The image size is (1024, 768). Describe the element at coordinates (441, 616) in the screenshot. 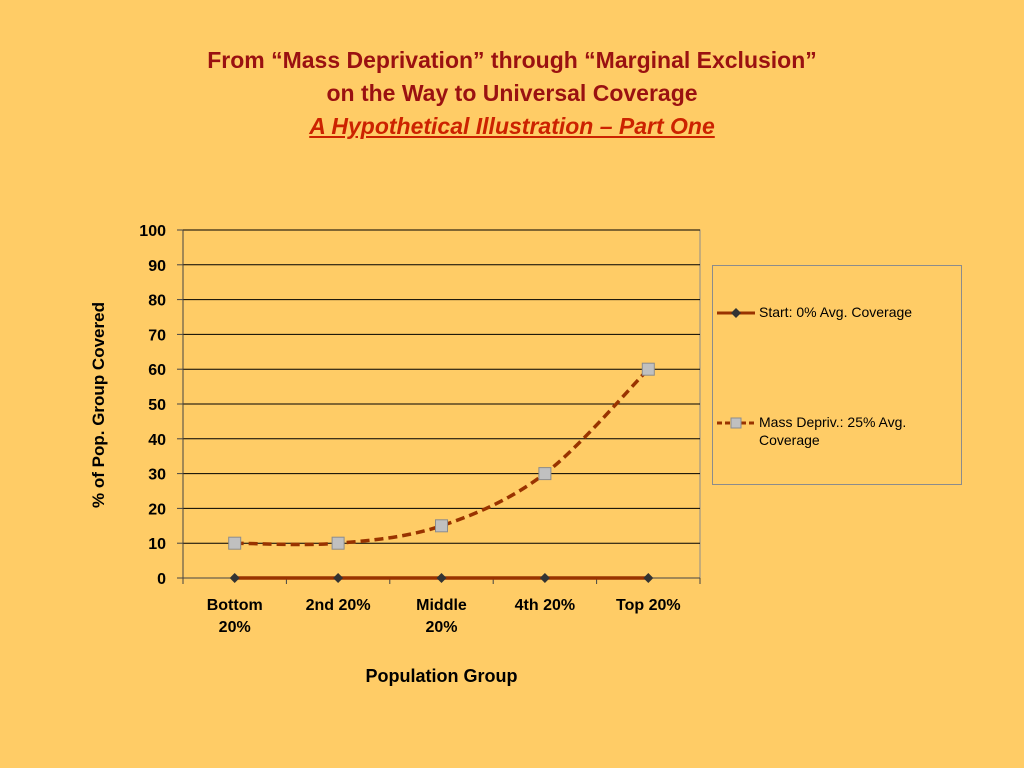

I see `x-tick-label: Middle 20%` at that location.